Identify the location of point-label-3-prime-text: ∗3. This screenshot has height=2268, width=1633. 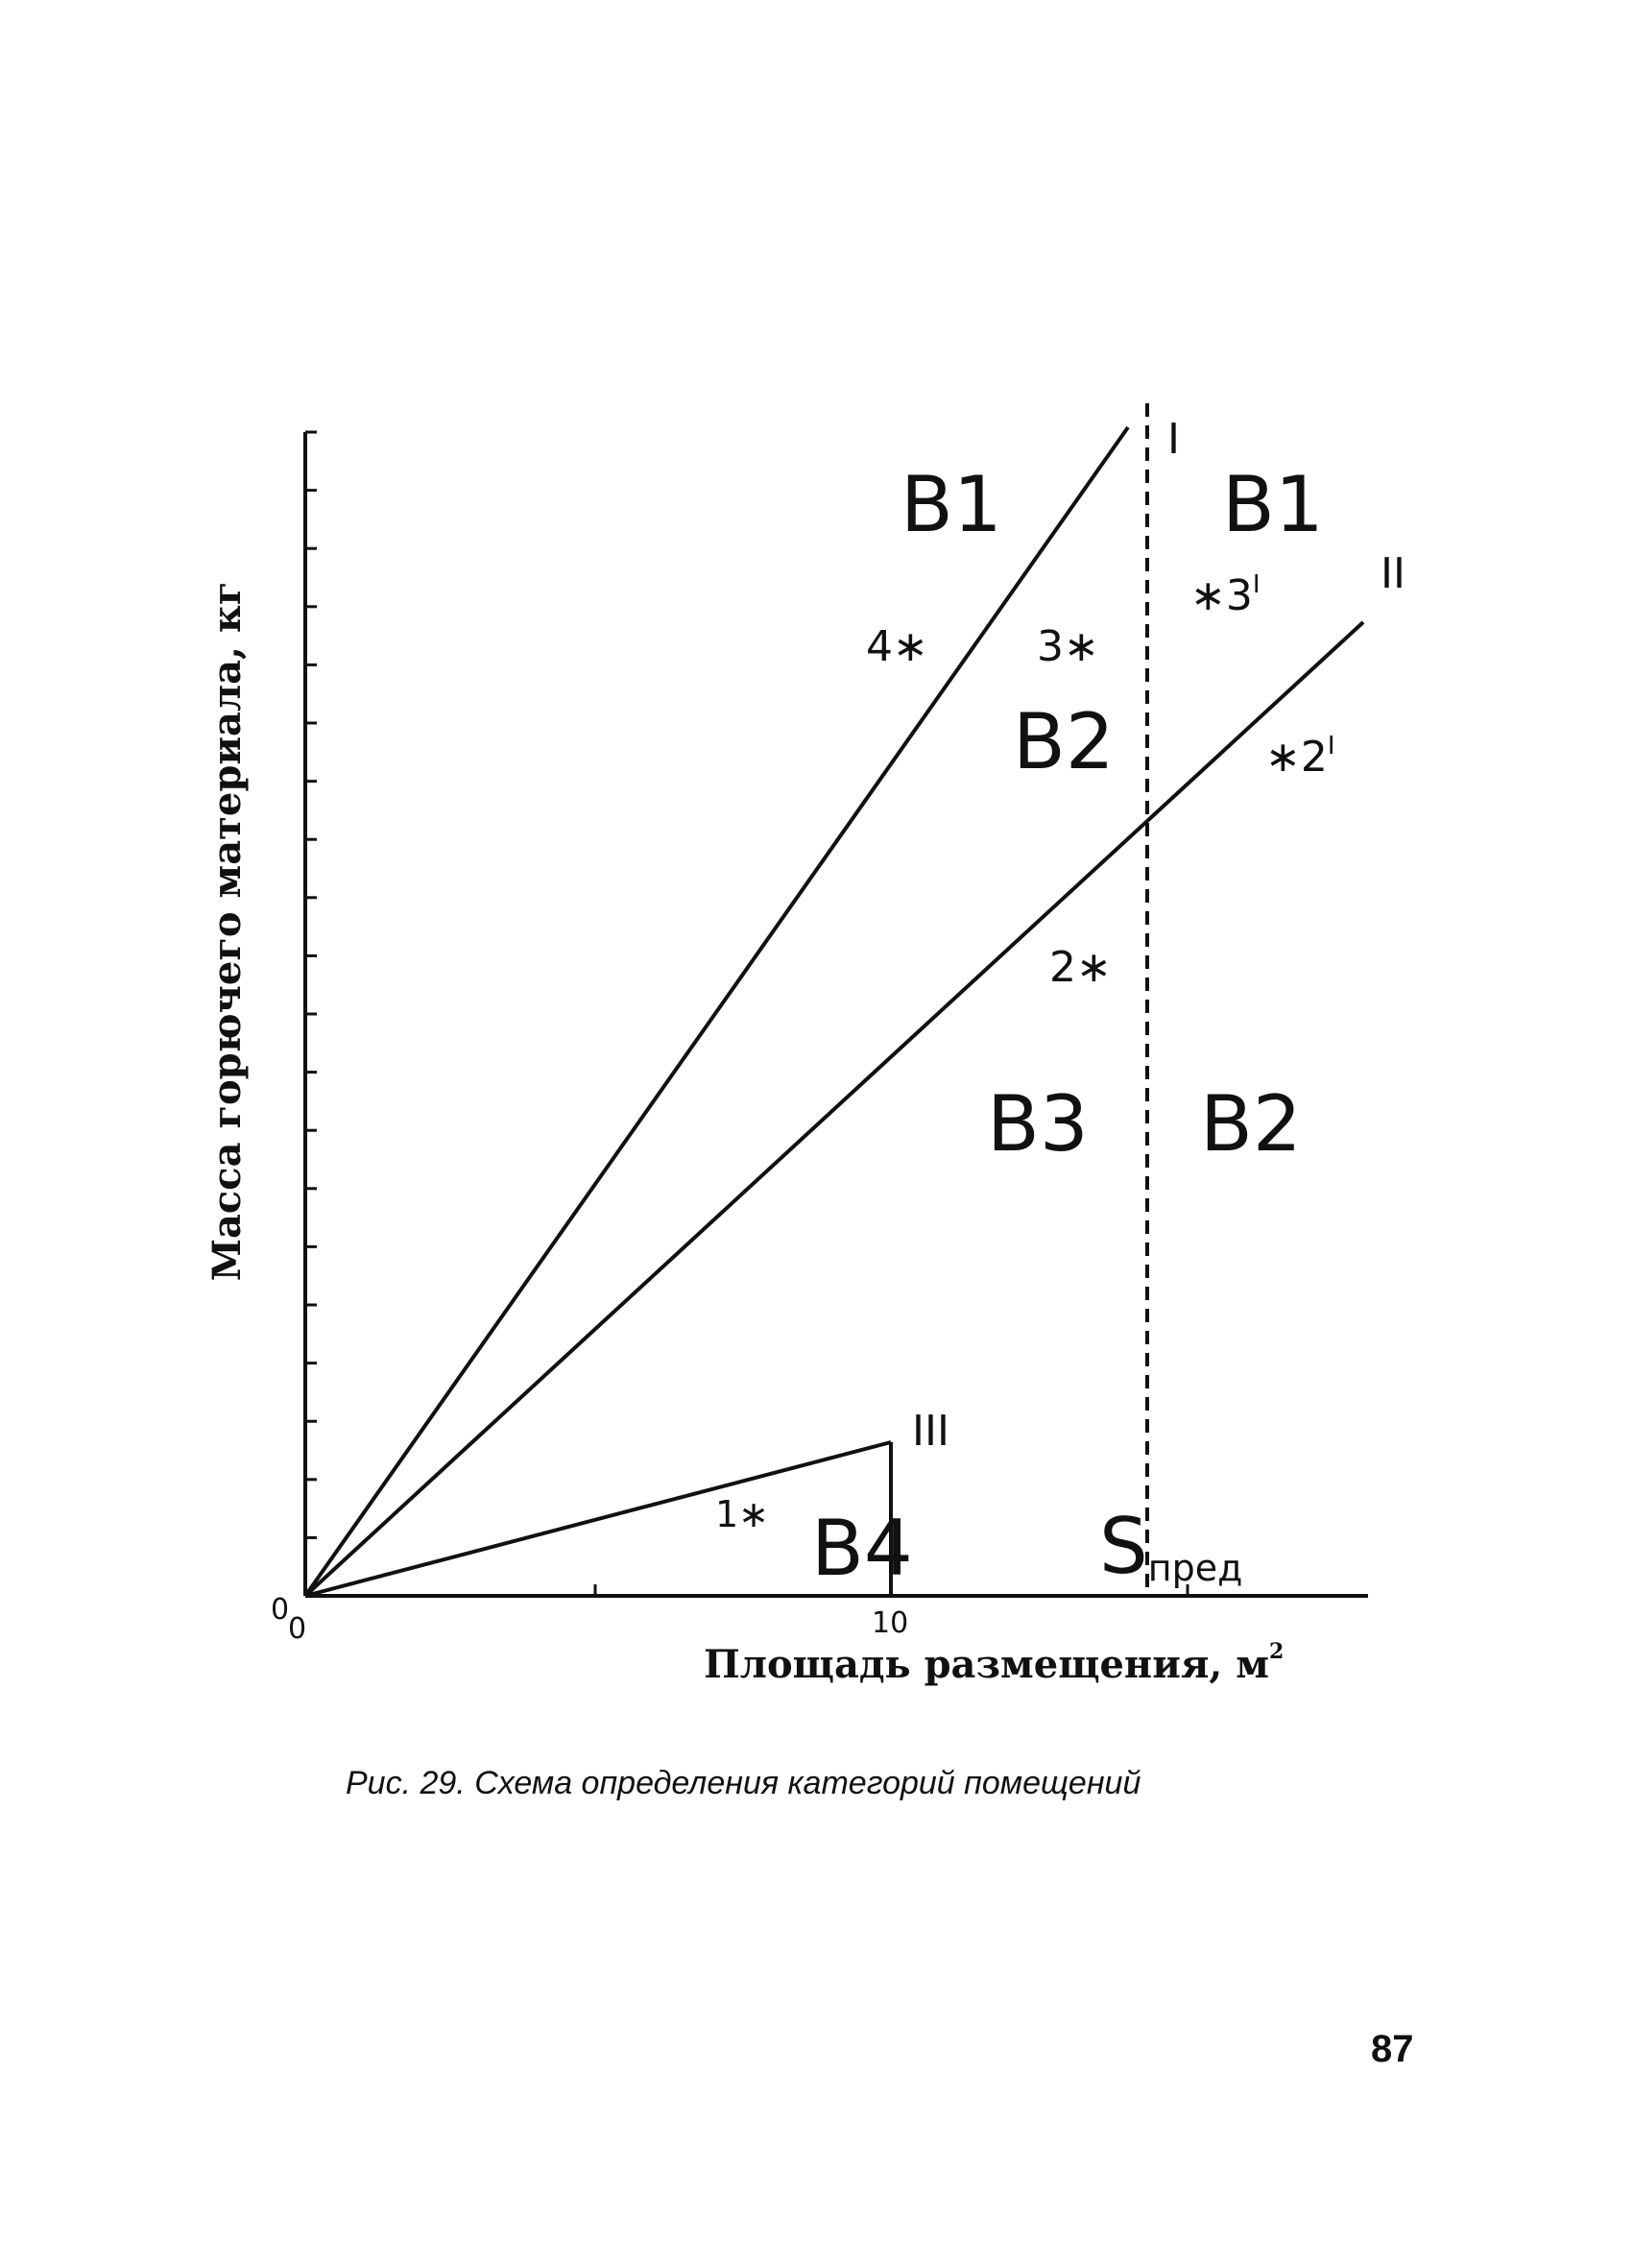
(1221, 595).